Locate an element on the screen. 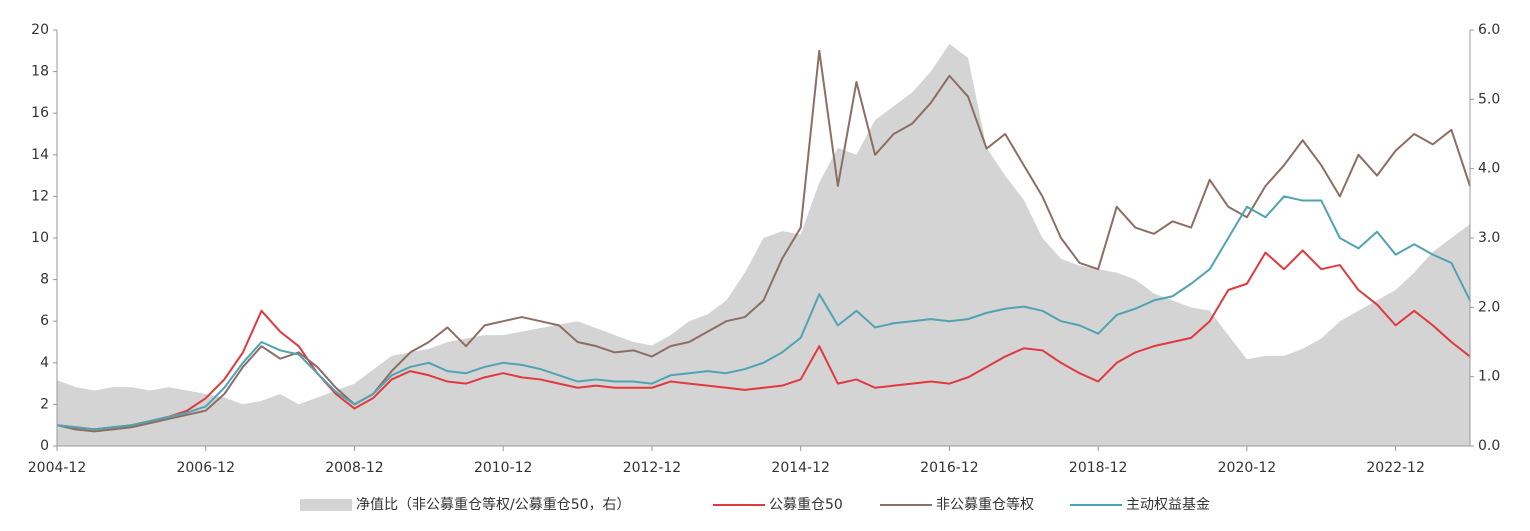 This screenshot has width=1530, height=531. y2-tick-label: 3.0 is located at coordinates (1489, 238).